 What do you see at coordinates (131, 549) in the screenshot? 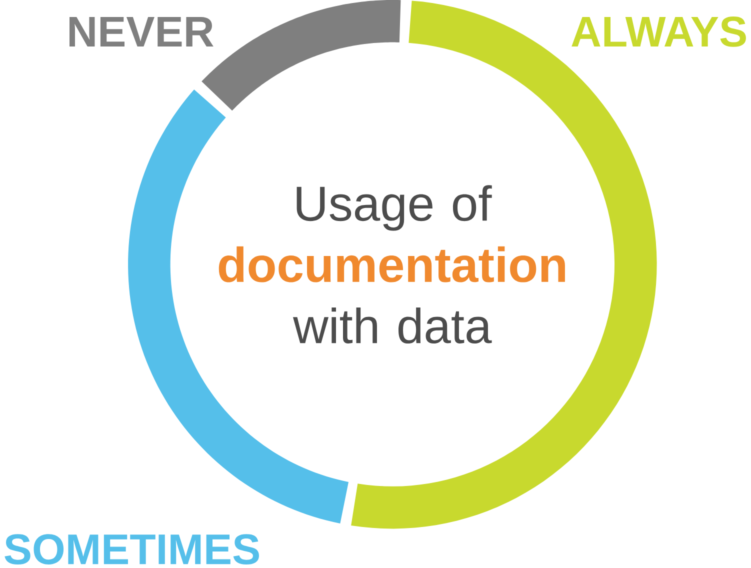
I see `slice-label: SOMETIMES` at bounding box center [131, 549].